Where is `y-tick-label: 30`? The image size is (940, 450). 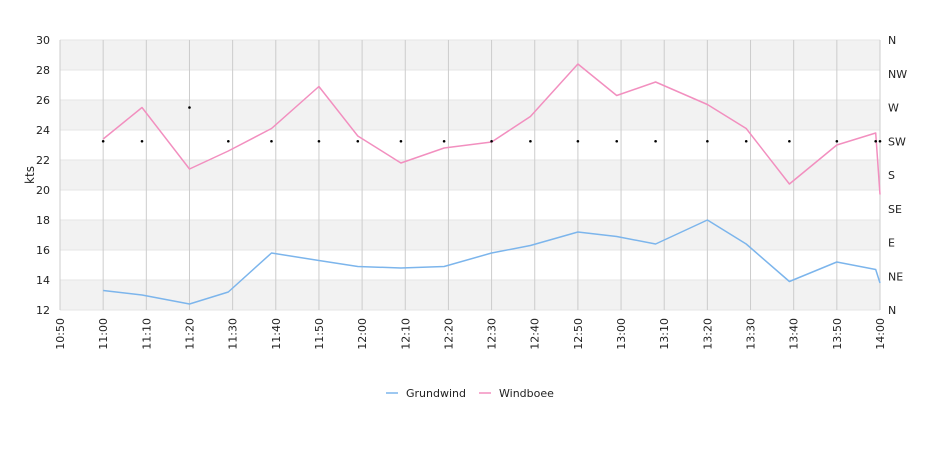
y-tick-label: 30 is located at coordinates (43, 40).